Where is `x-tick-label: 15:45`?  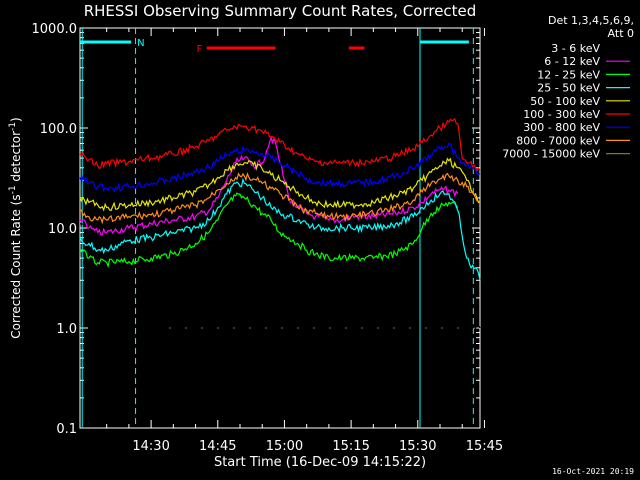 x-tick-label: 15:45 is located at coordinates (484, 446).